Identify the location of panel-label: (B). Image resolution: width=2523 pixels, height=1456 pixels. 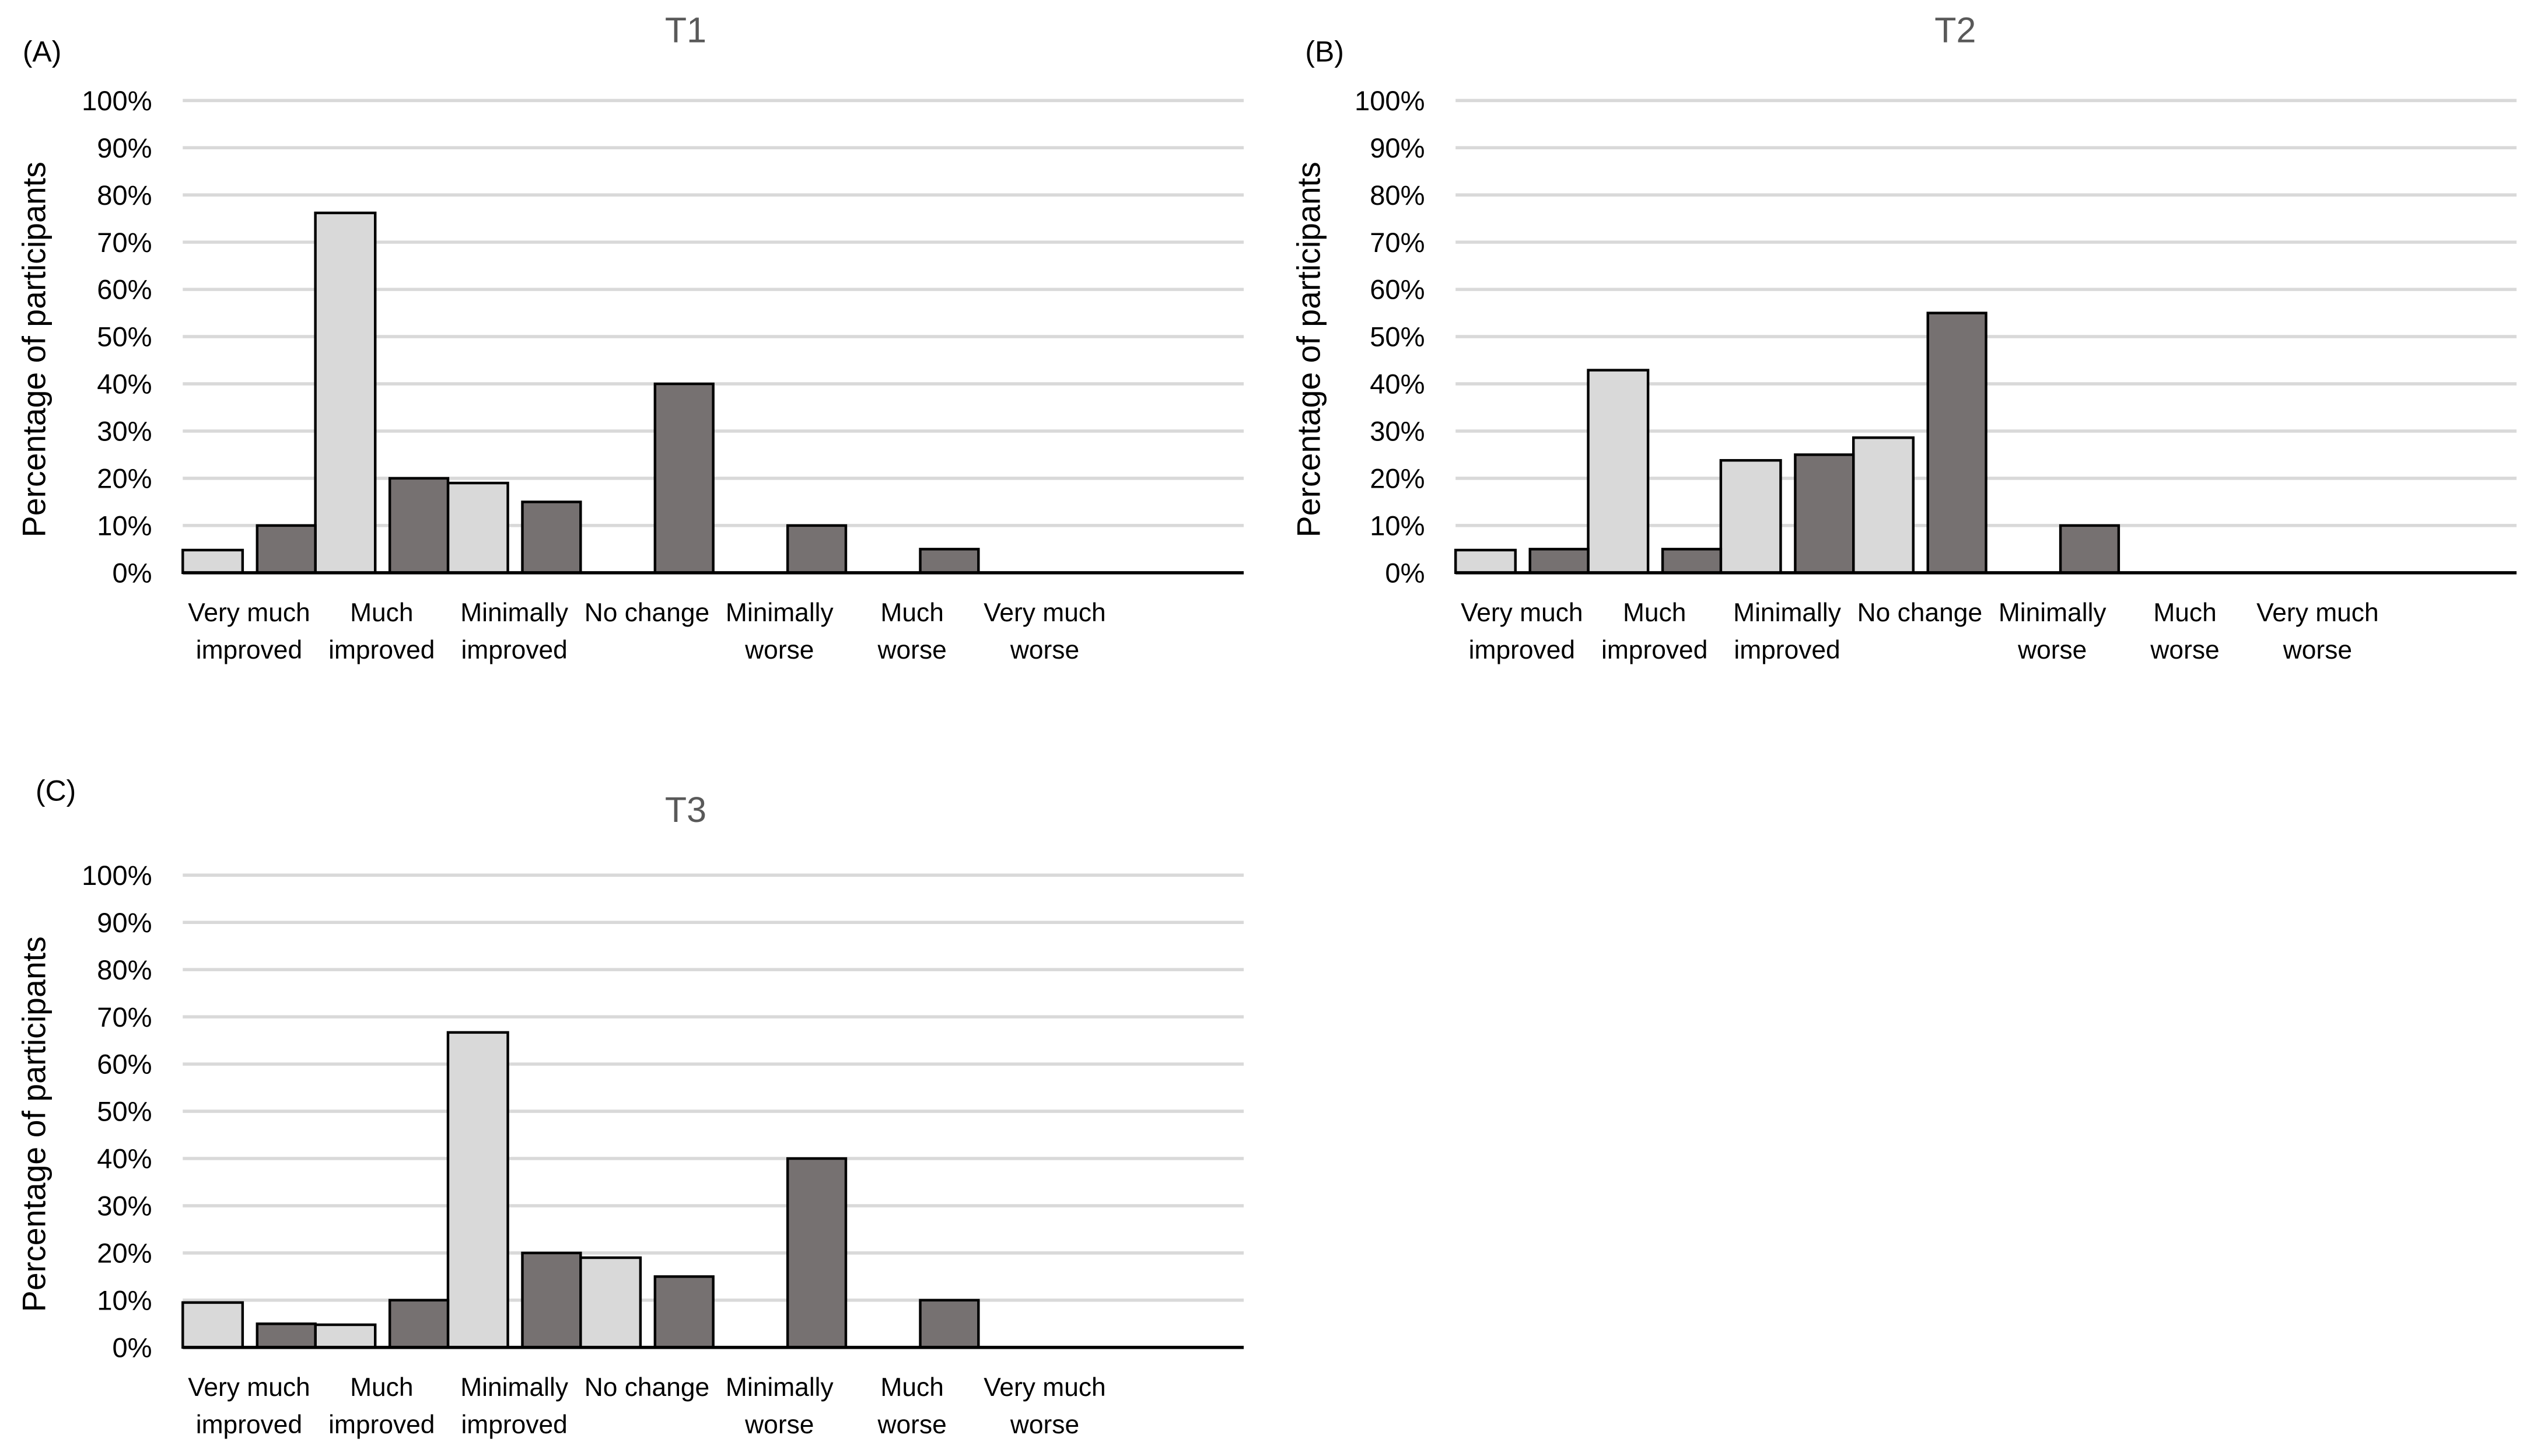
(1324, 52).